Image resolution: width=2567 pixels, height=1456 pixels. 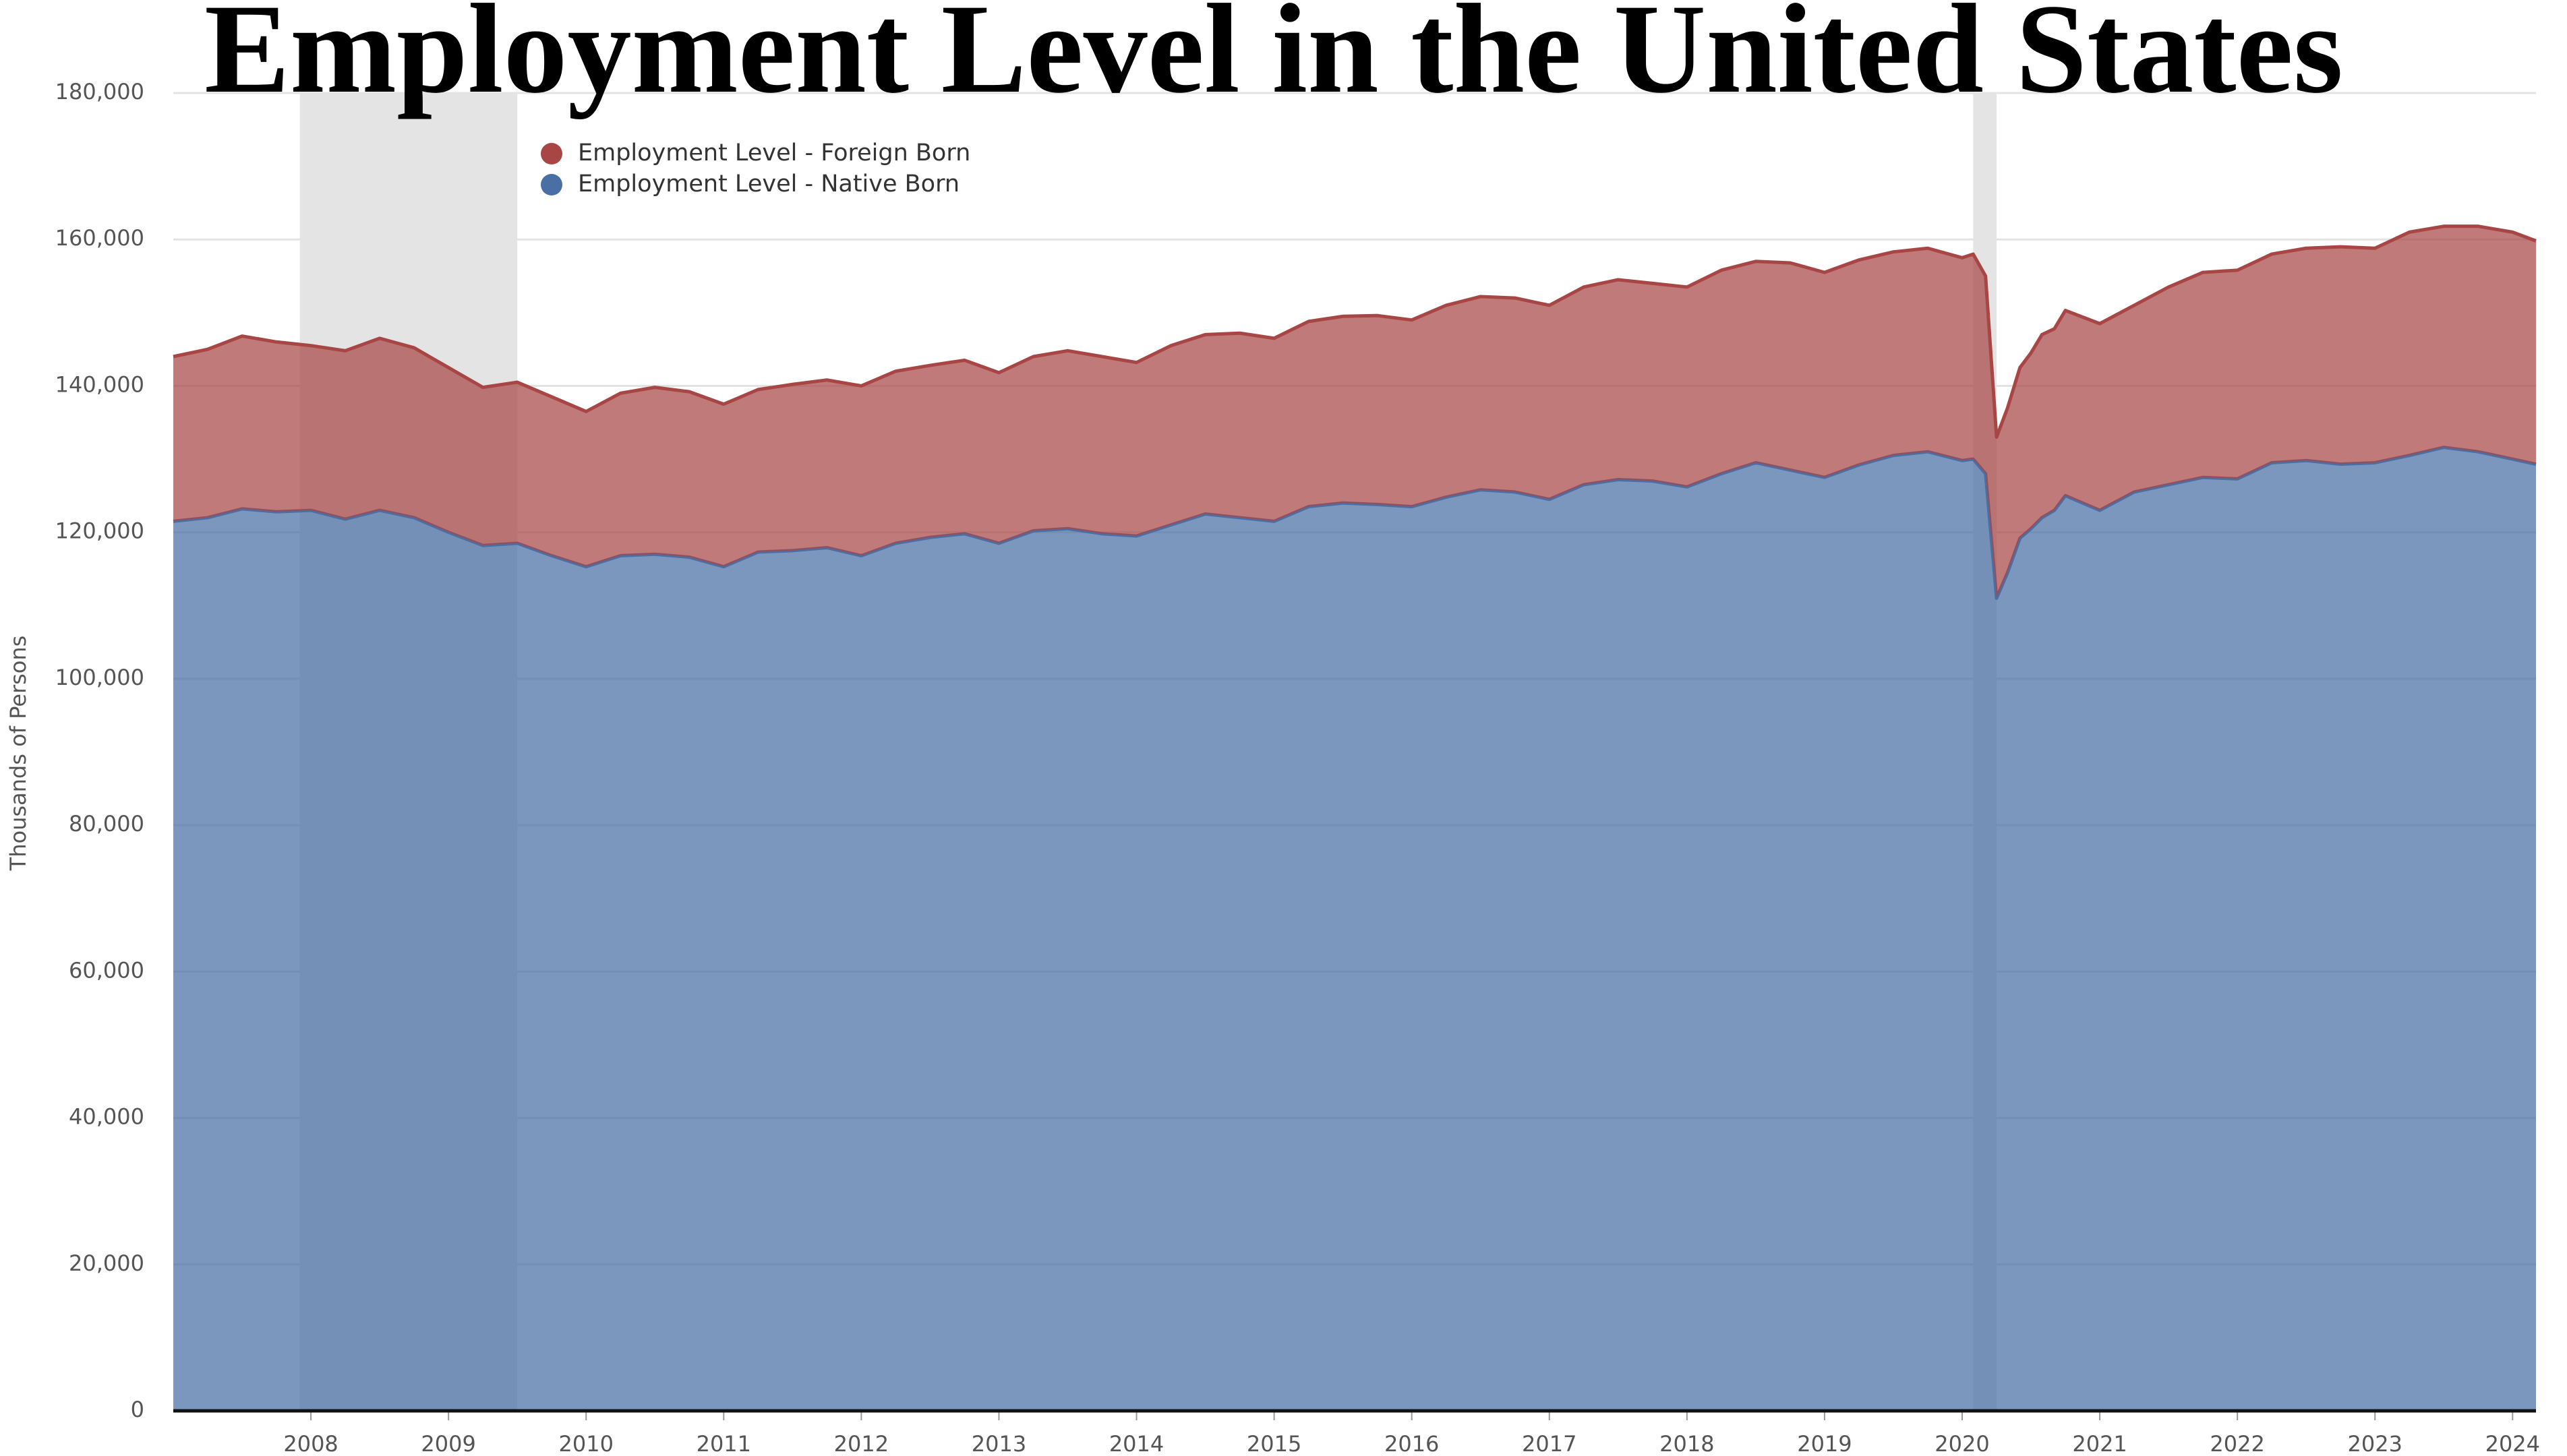 I want to click on x-tick-label: 2009, so click(x=448, y=1443).